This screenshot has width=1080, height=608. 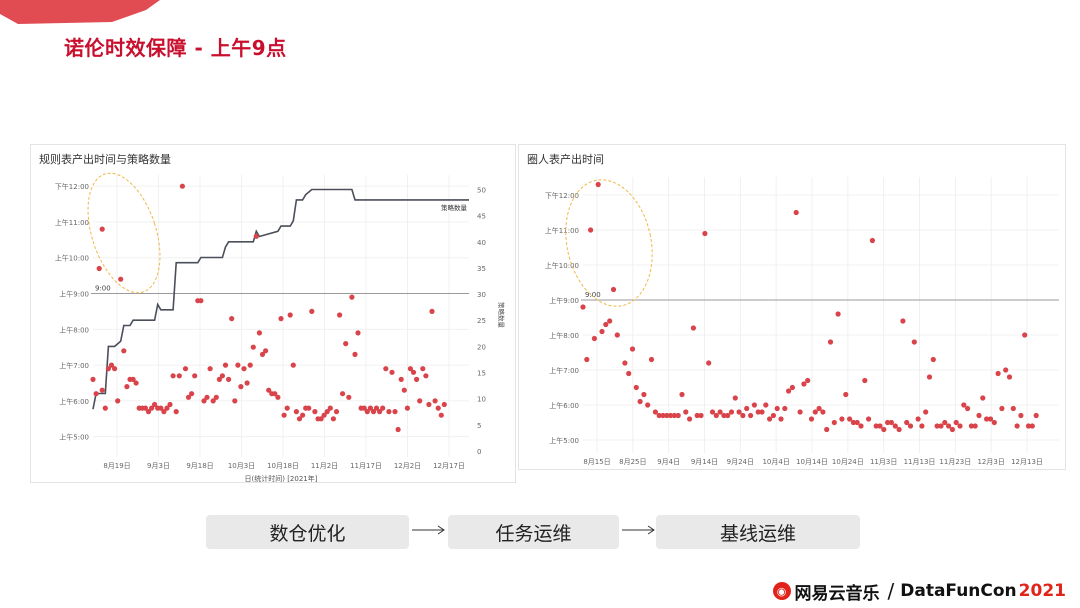 I want to click on flow-step-warehouse-optimization: 数仓优化, so click(x=307, y=532).